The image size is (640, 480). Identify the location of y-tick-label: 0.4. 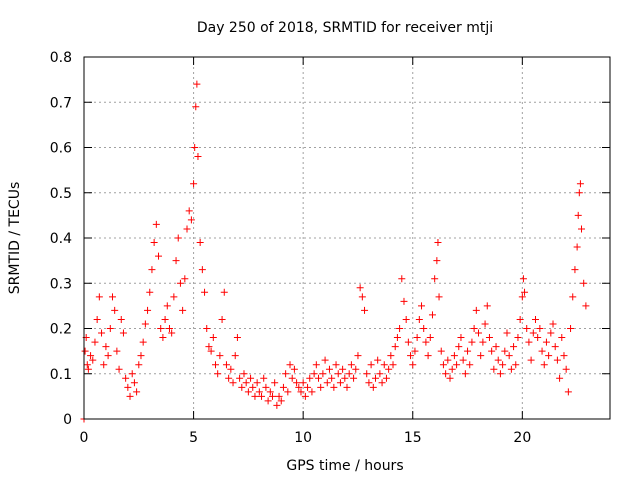
(61, 239).